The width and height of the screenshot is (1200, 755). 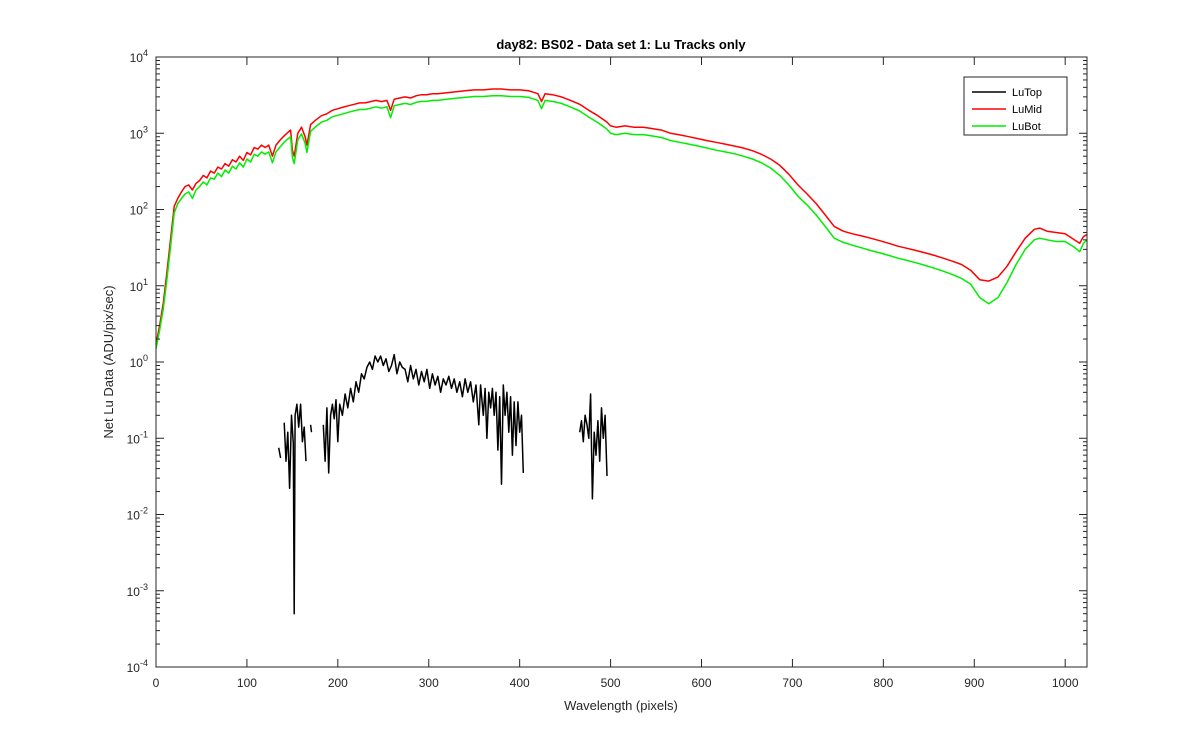 I want to click on x-tick-label: 400, so click(x=520, y=683).